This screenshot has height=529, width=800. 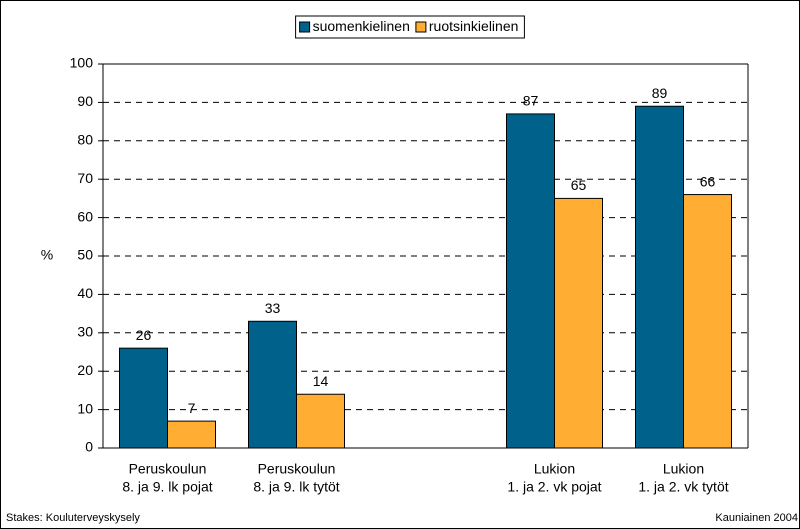 I want to click on value-label: 26, so click(x=144, y=335).